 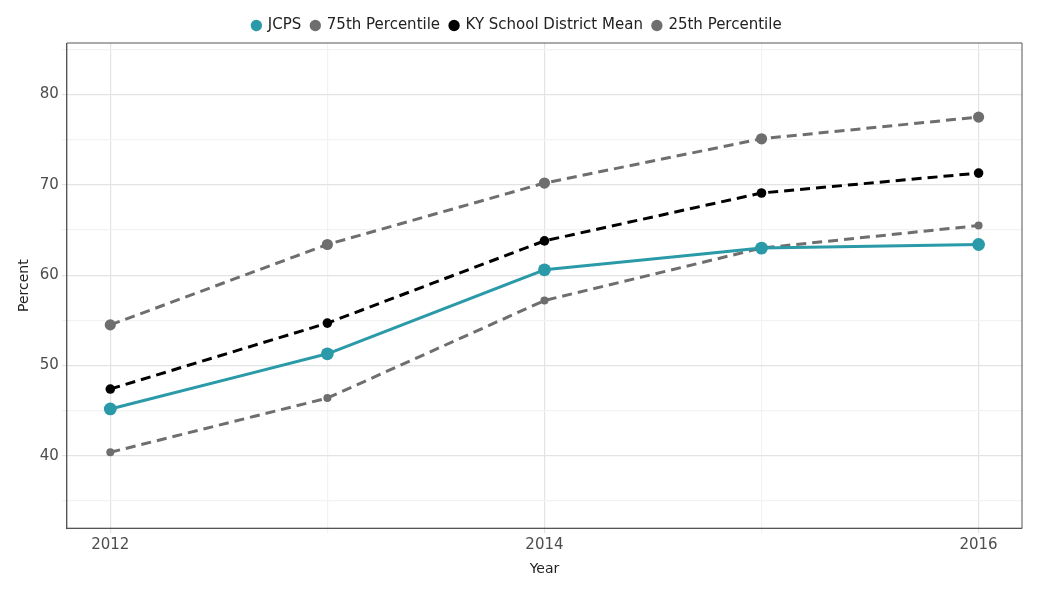 What do you see at coordinates (284, 24) in the screenshot?
I see `legend-label: JCPS` at bounding box center [284, 24].